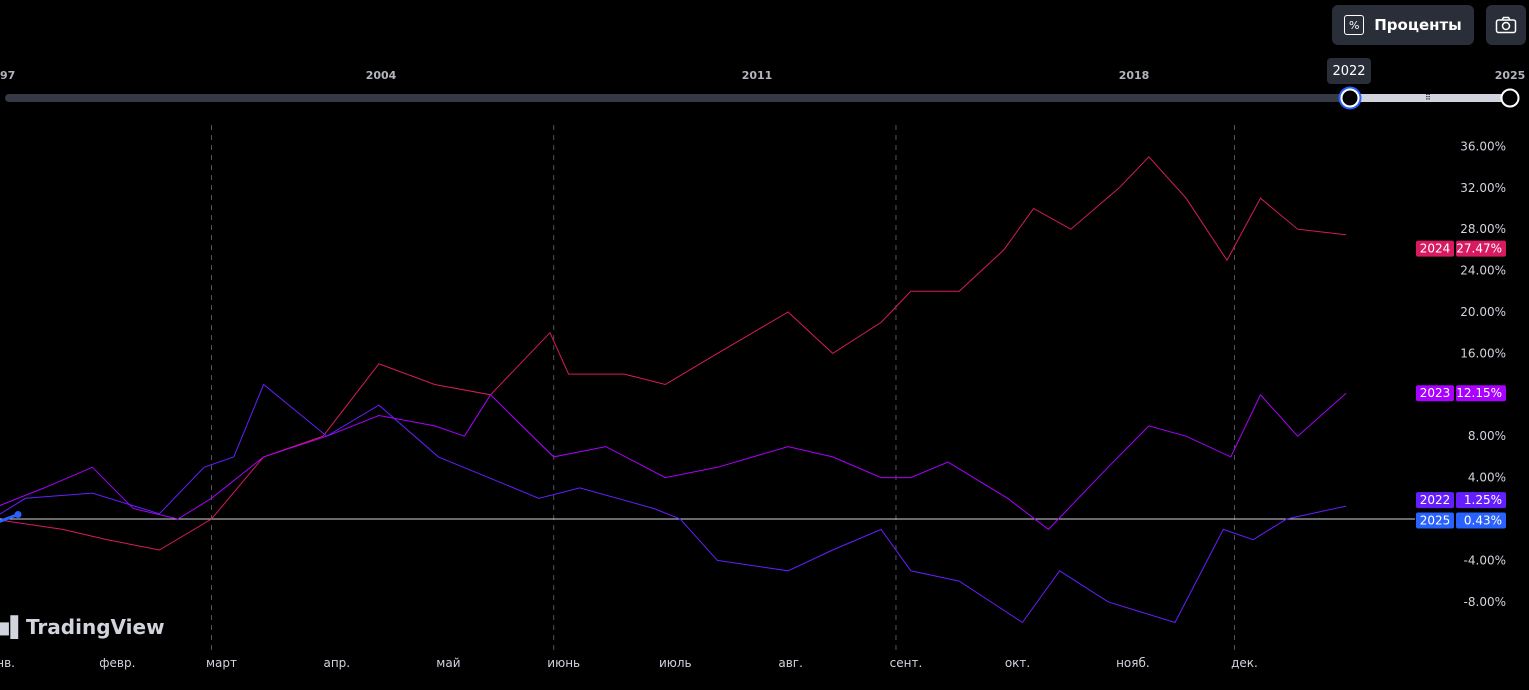 This screenshot has width=1529, height=690. I want to click on series-badge-2025: 2025 0.43%, so click(1461, 520).